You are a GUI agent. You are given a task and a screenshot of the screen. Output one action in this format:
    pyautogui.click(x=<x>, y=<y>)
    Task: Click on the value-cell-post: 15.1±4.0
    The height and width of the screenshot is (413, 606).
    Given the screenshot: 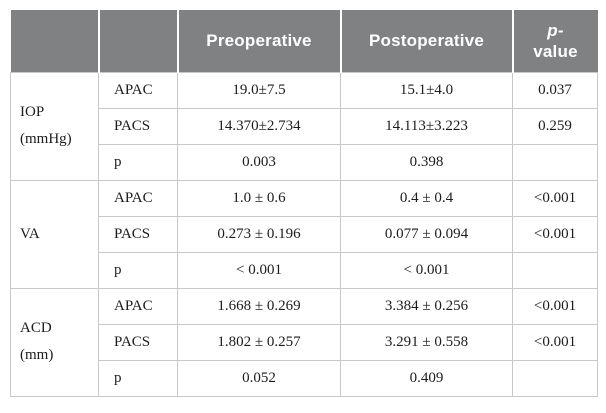 What is the action you would take?
    pyautogui.click(x=426, y=90)
    